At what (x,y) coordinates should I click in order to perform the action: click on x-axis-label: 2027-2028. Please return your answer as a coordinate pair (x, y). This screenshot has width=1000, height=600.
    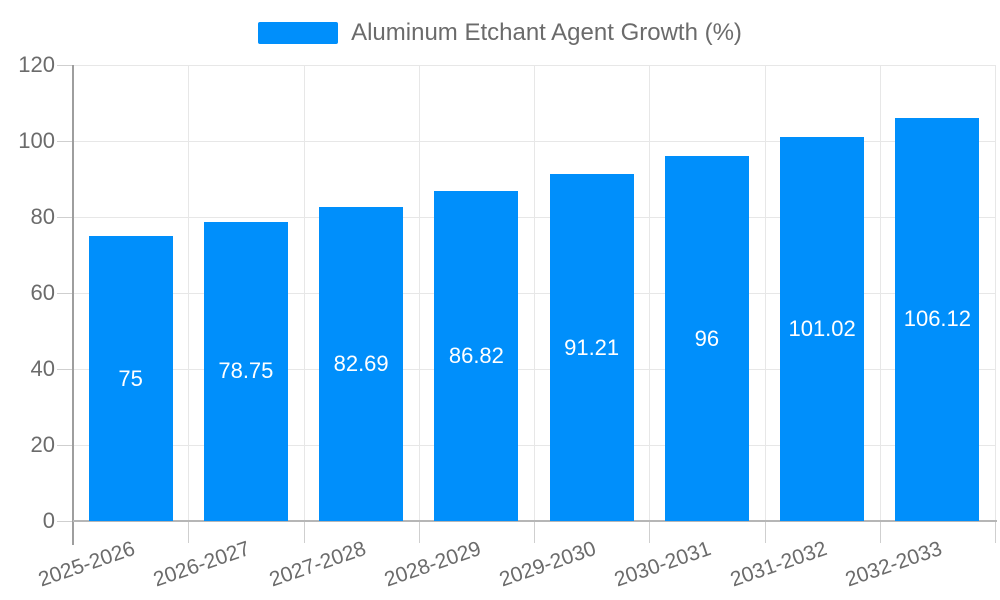
    Looking at the image, I should click on (317, 564).